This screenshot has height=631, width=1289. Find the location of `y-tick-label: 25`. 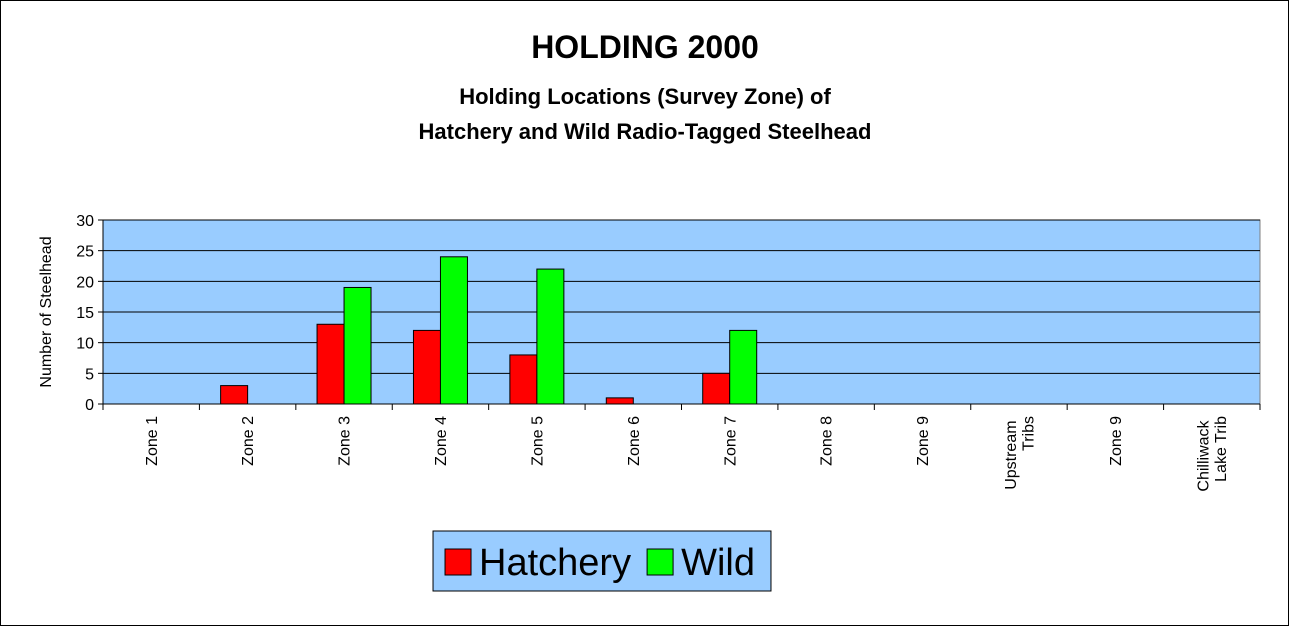

y-tick-label: 25 is located at coordinates (85, 252).